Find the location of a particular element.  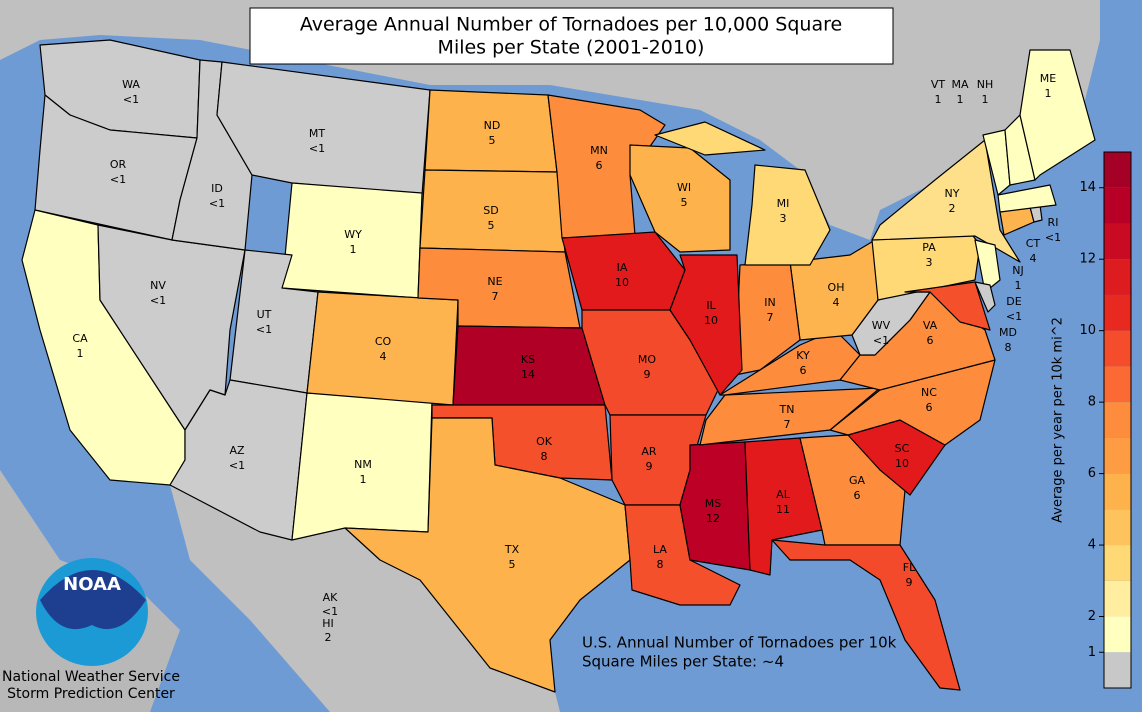

state-abbr: WY is located at coordinates (353, 234).